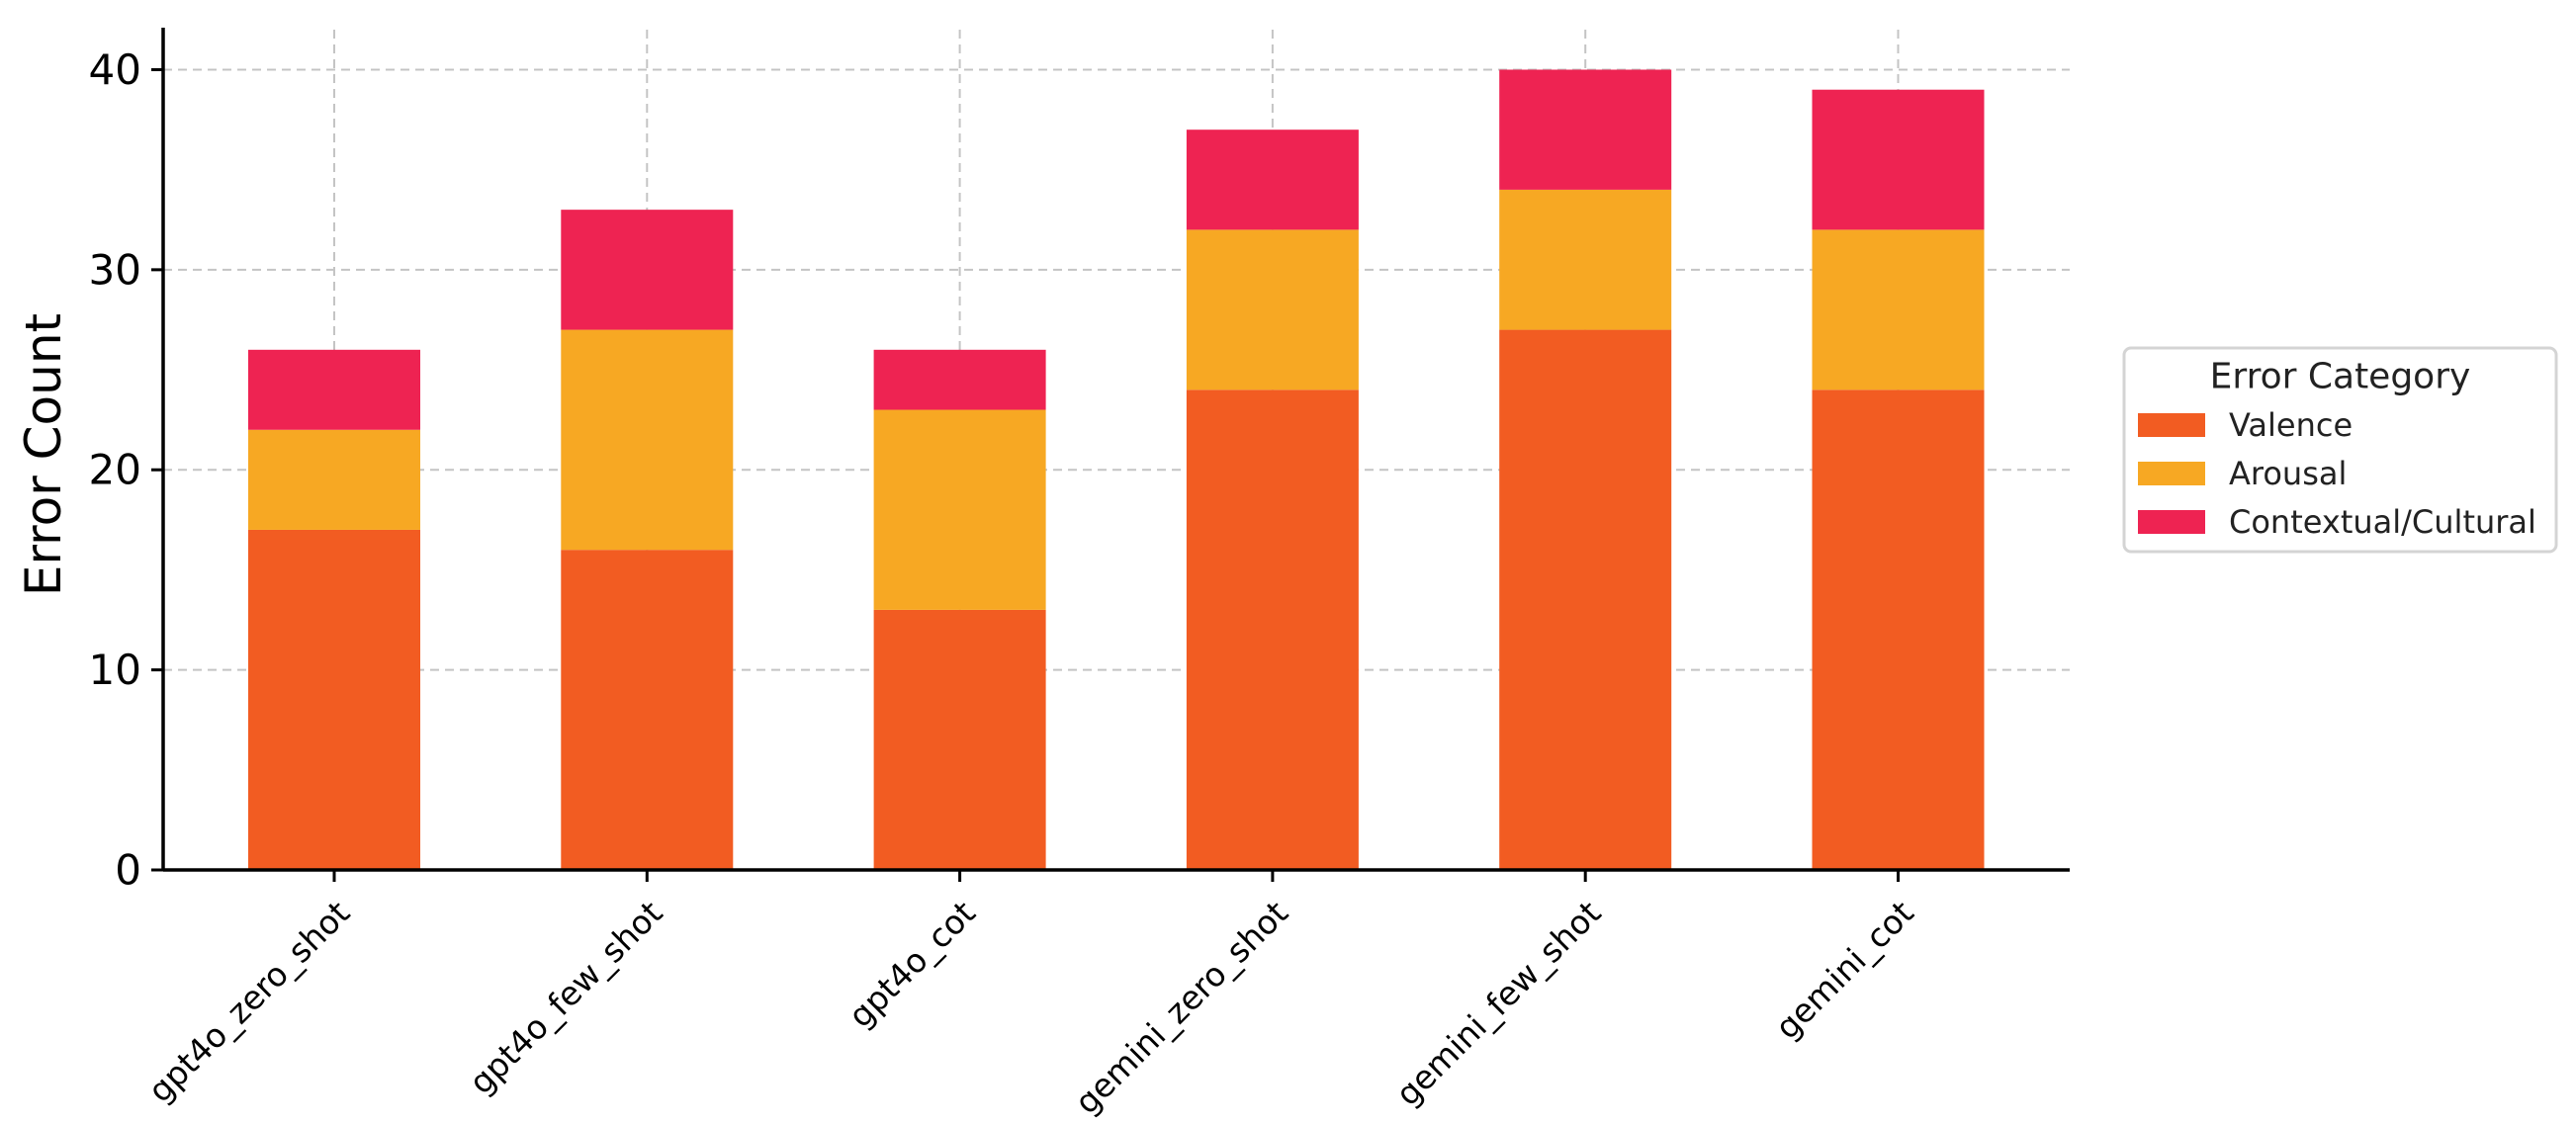 This screenshot has height=1125, width=2576. I want to click on y-tick-label: 30, so click(115, 269).